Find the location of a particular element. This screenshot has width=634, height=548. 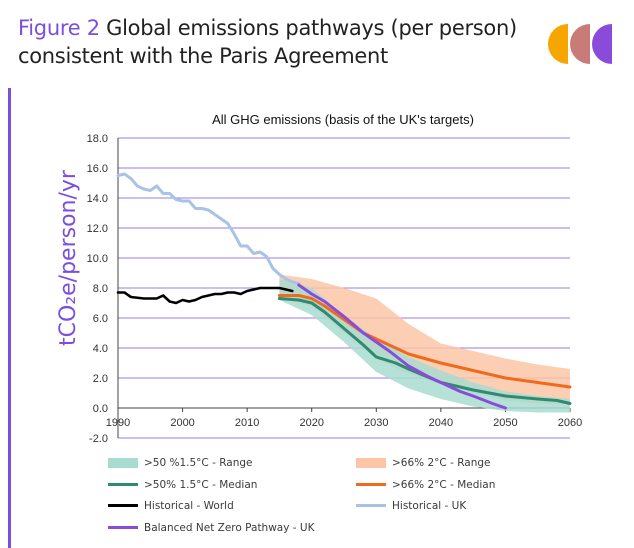

line-net-zero-uk is located at coordinates (402, 346).